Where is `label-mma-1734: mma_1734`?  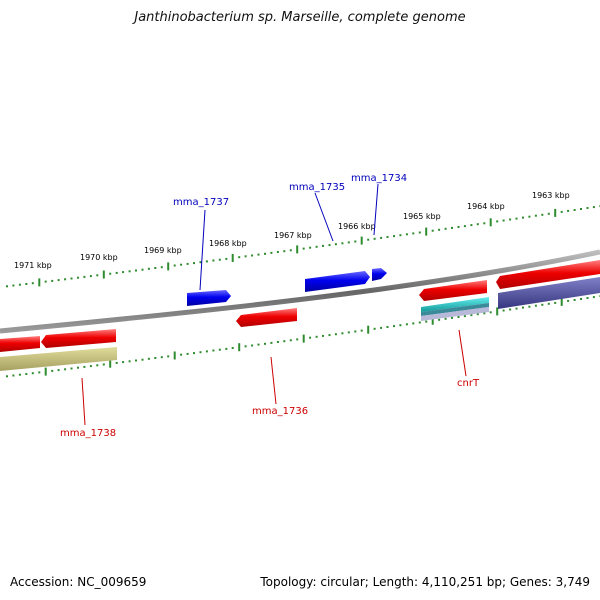 label-mma-1734: mma_1734 is located at coordinates (379, 178).